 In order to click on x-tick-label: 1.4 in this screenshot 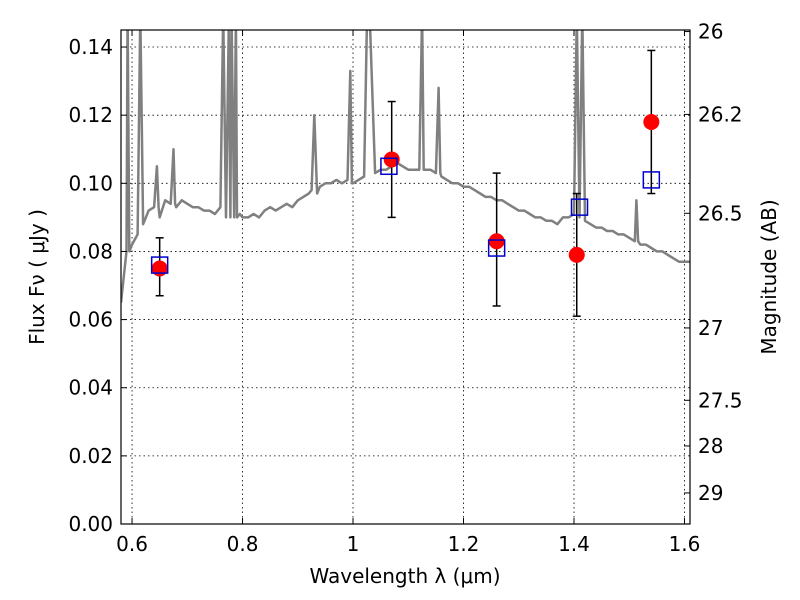, I will do `click(574, 544)`.